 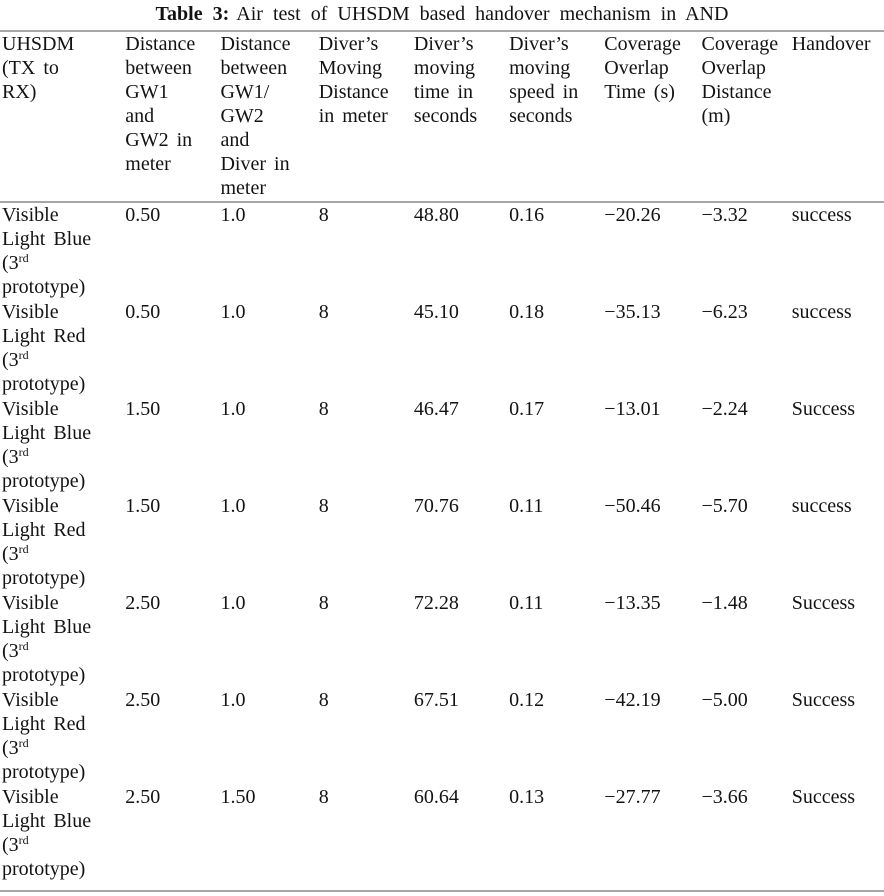 I want to click on table-cell-r1-c4: 8, so click(x=323, y=215).